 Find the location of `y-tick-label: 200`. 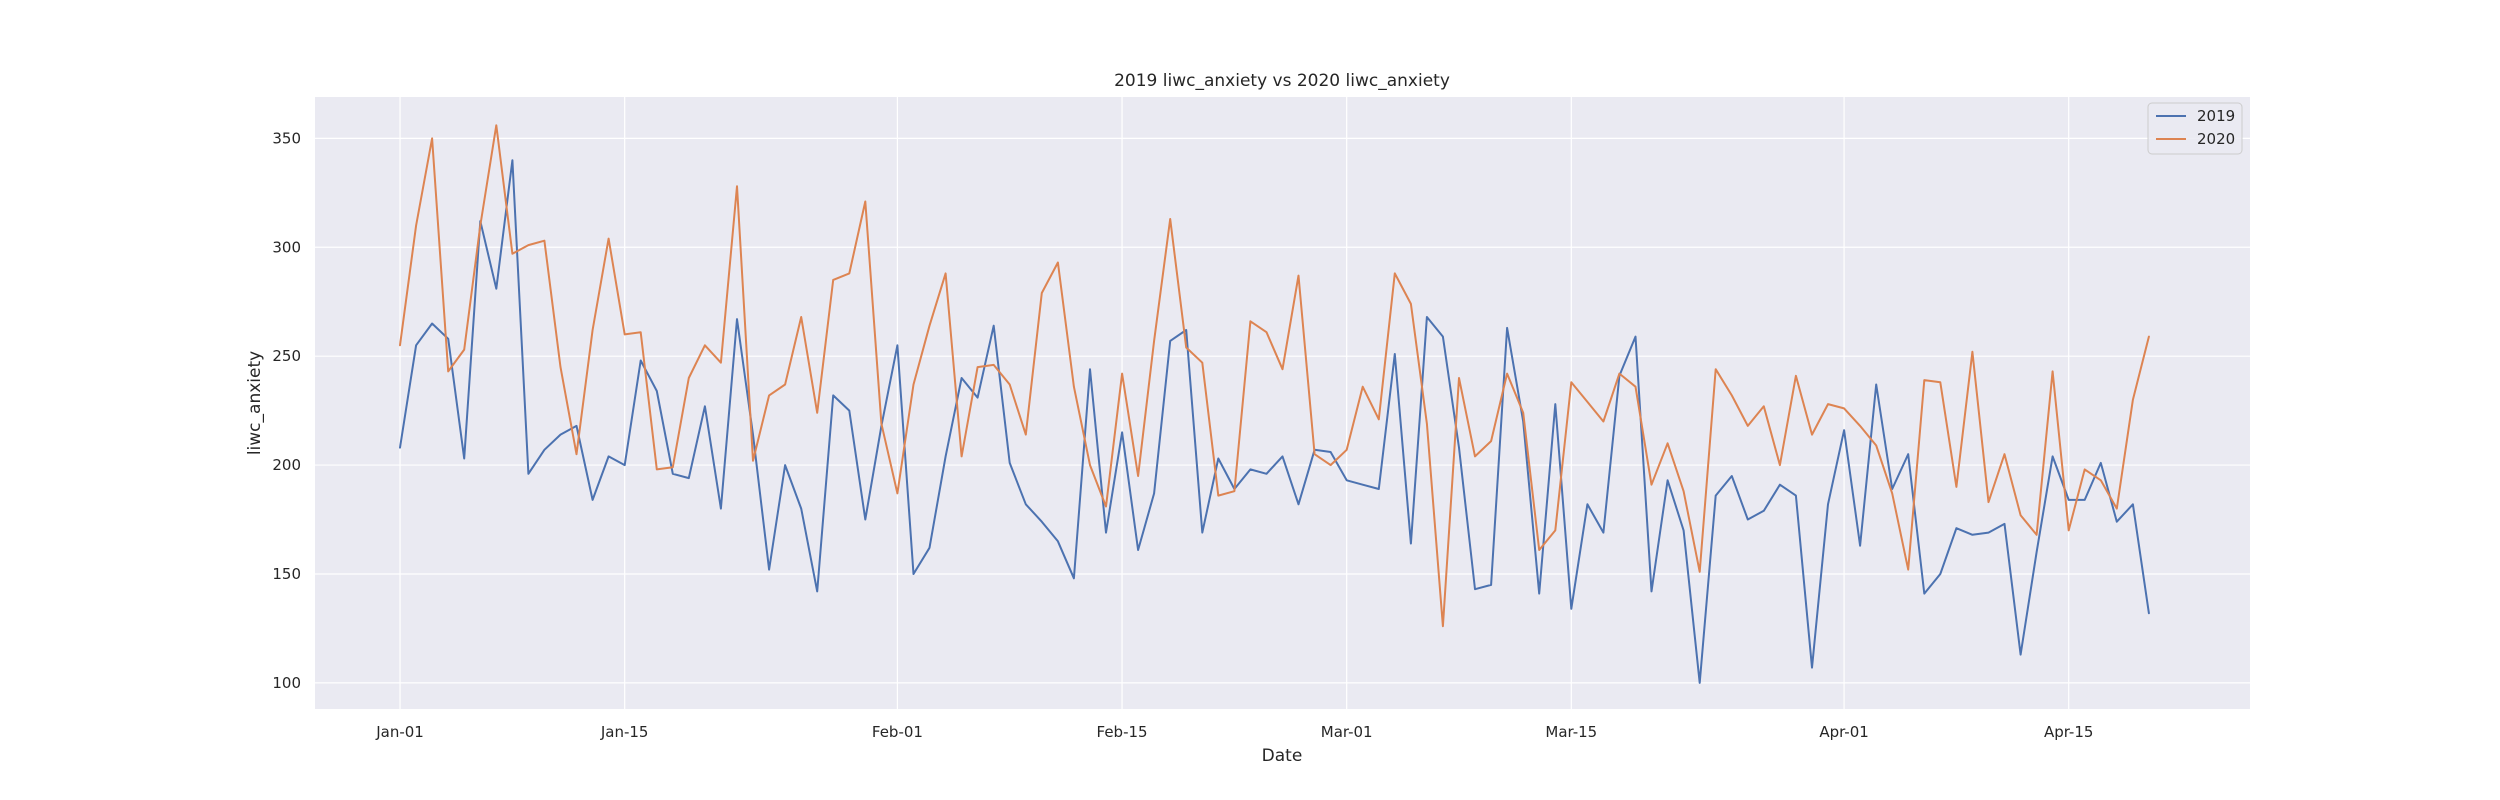

y-tick-label: 200 is located at coordinates (286, 465).